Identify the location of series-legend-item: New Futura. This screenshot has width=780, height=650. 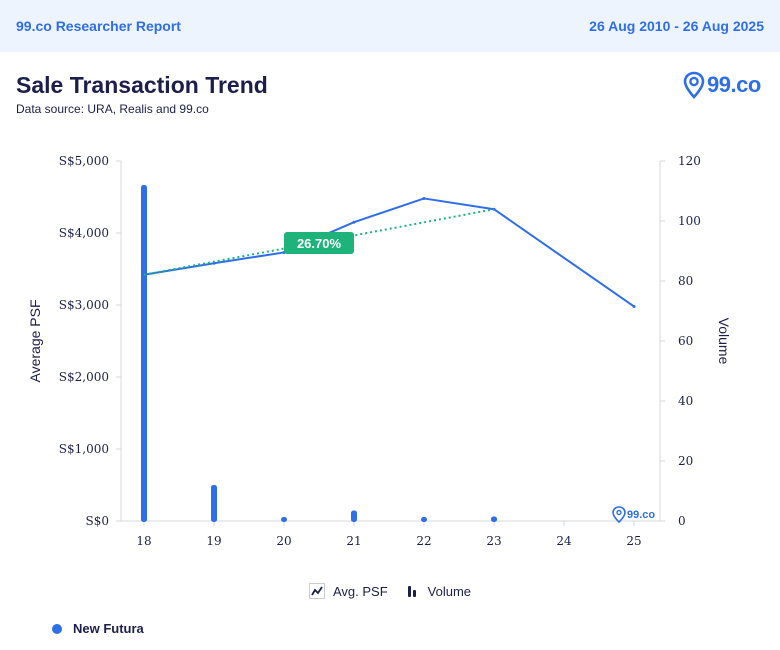
(98, 628).